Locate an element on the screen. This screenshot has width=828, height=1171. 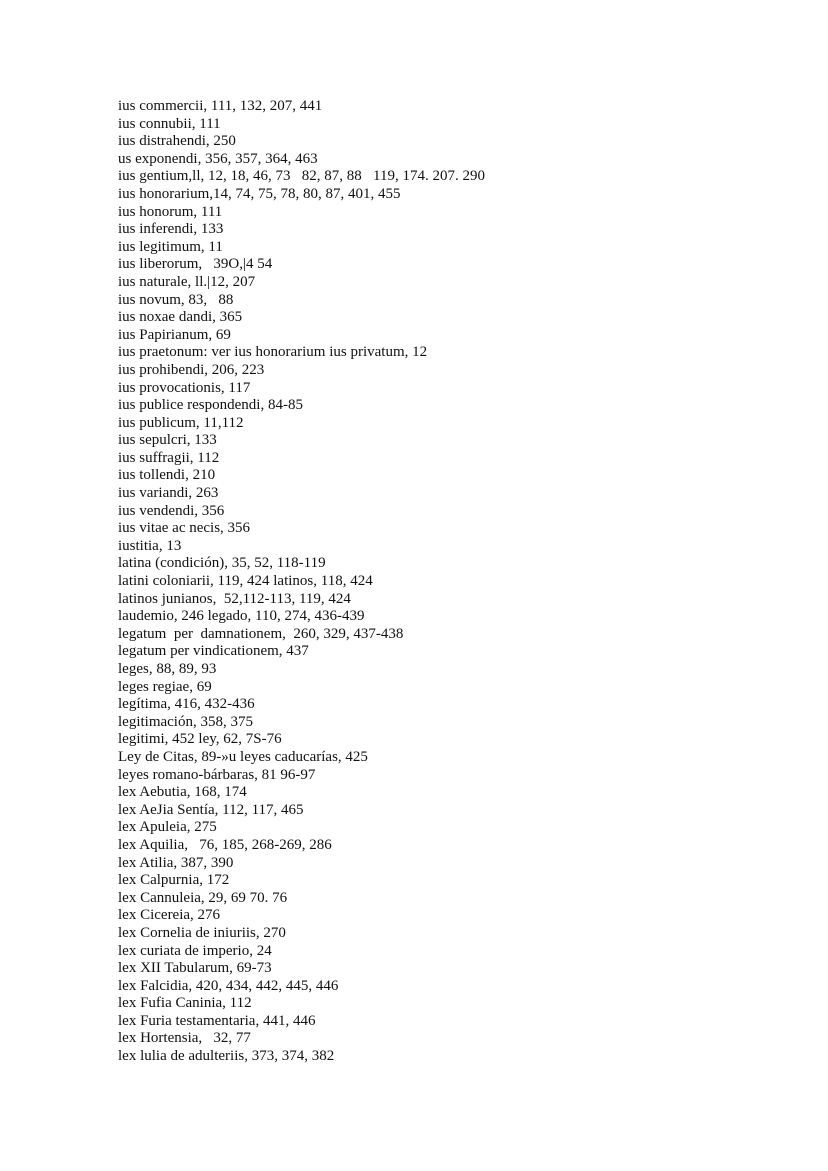
index-entry: ius Papirianum, 69 is located at coordinates (174, 334).